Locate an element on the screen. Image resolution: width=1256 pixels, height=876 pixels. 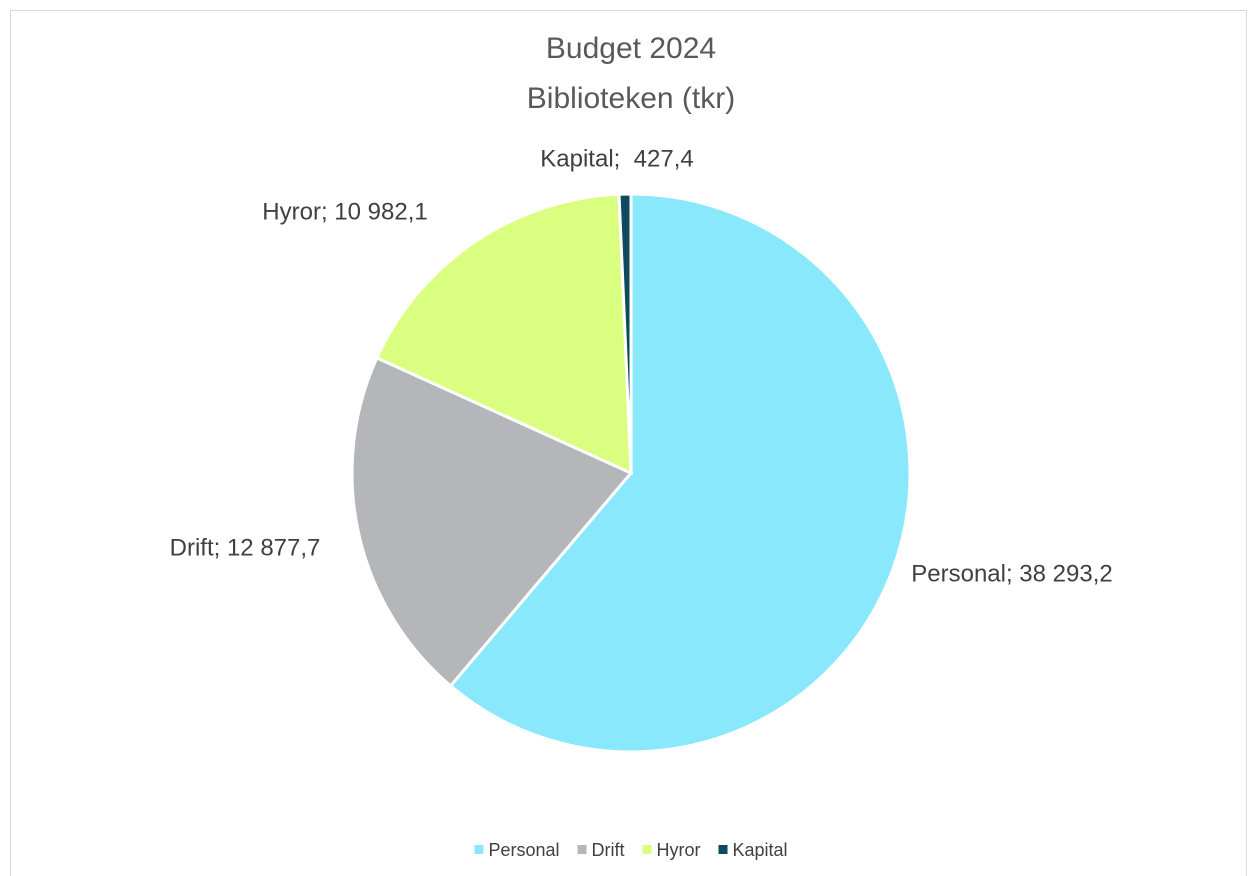
data-label: Drift; 12 877,7 is located at coordinates (245, 547).